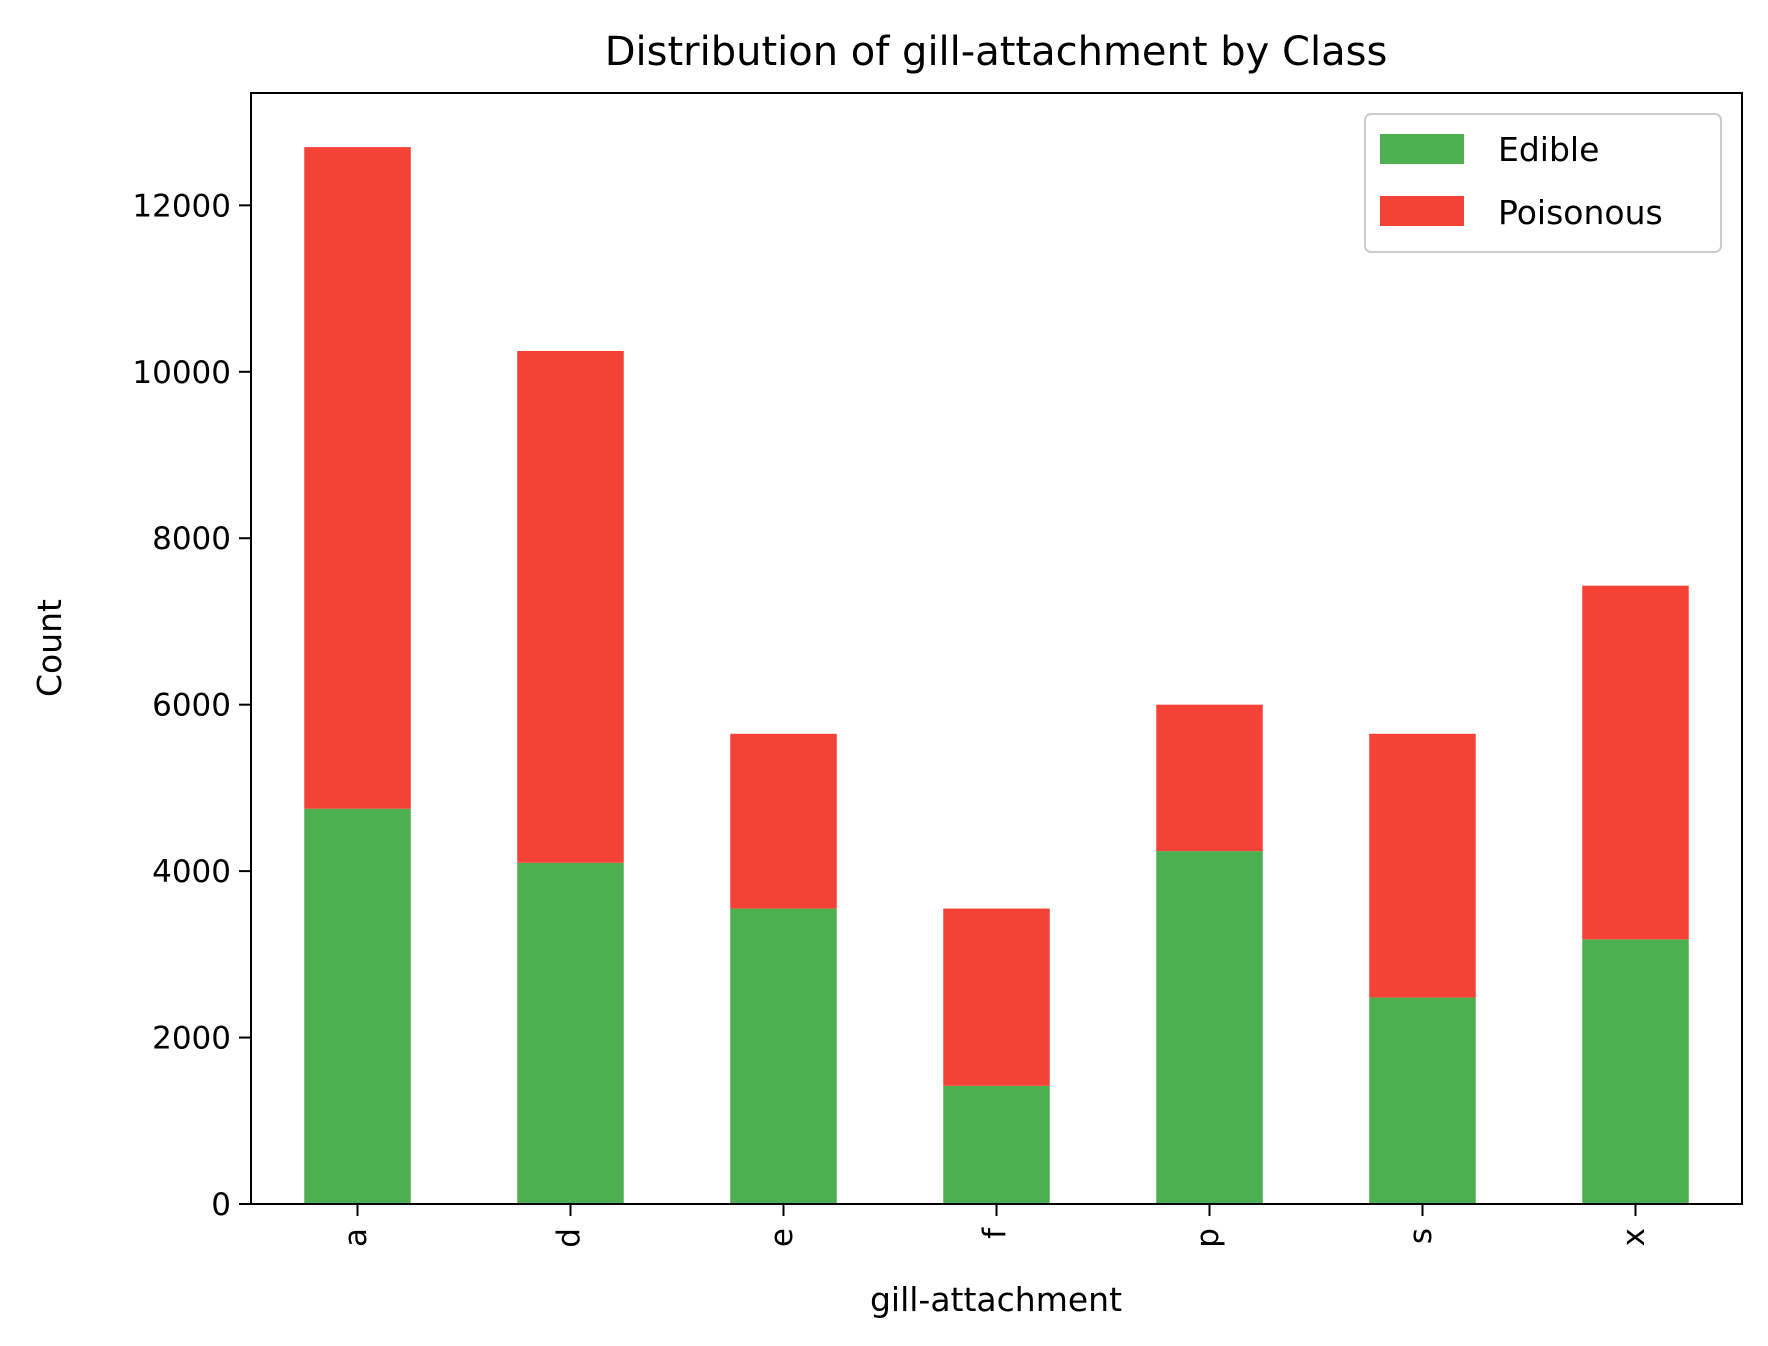 The image size is (1768, 1346). Describe the element at coordinates (783, 1056) in the screenshot. I see `bar-edible-e` at that location.